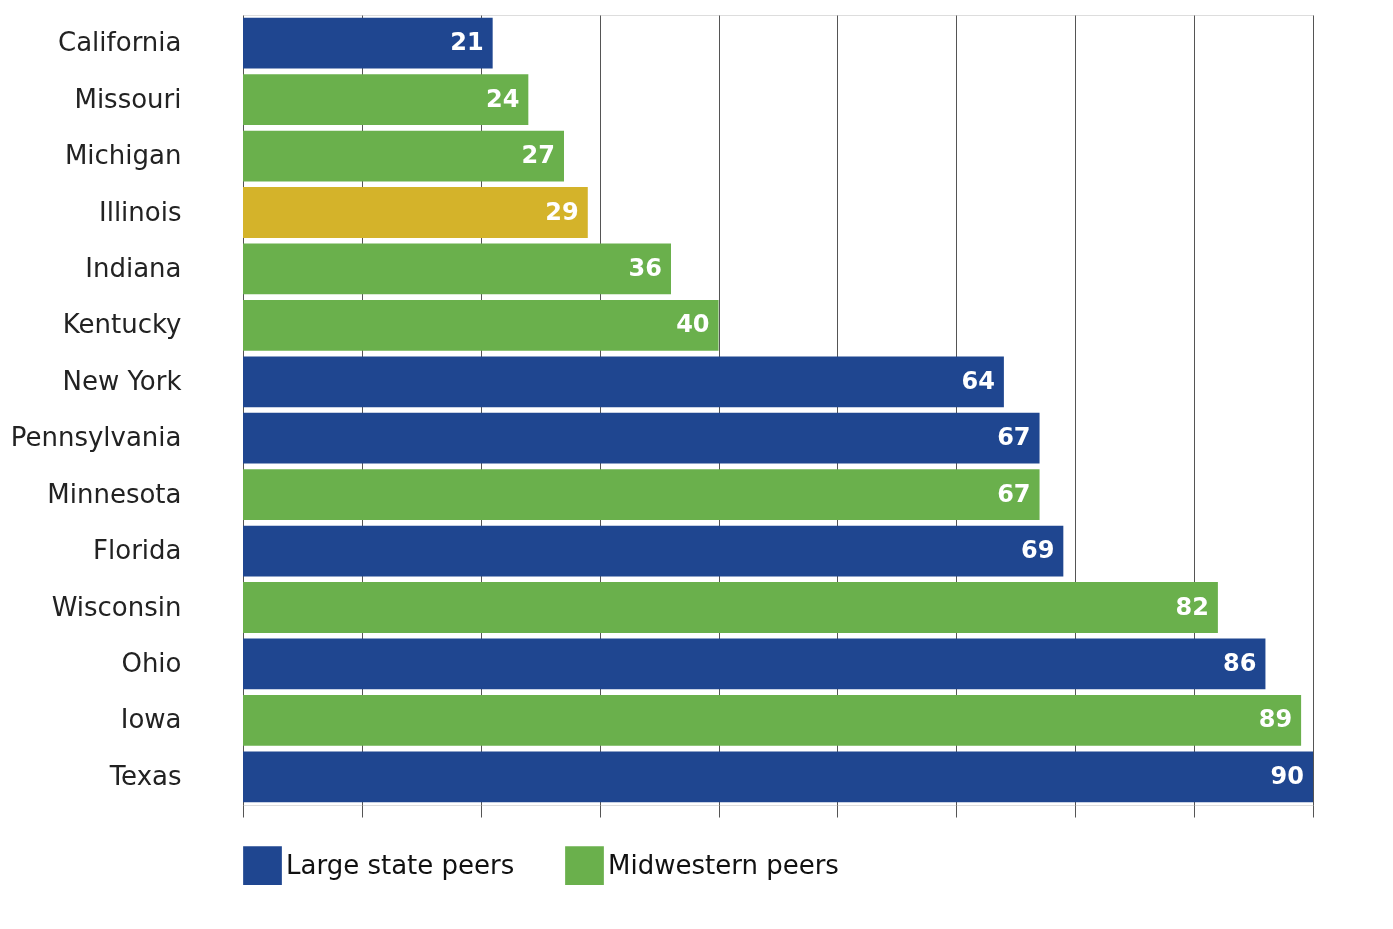 The height and width of the screenshot is (929, 1393). What do you see at coordinates (137, 550) in the screenshot?
I see `y-tick-label: Florida` at bounding box center [137, 550].